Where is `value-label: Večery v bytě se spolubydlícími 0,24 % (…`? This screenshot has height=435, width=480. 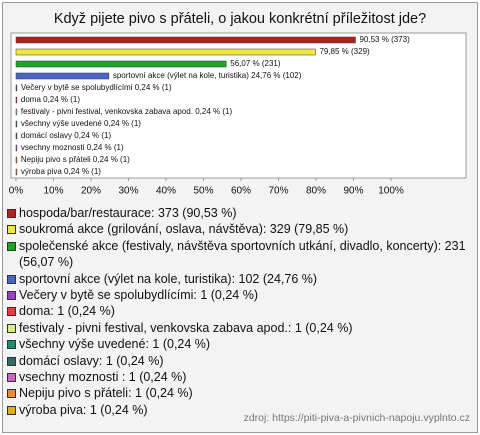 value-label: Večery v bytě se spolubydlícími 0,24 % (… is located at coordinates (96, 87).